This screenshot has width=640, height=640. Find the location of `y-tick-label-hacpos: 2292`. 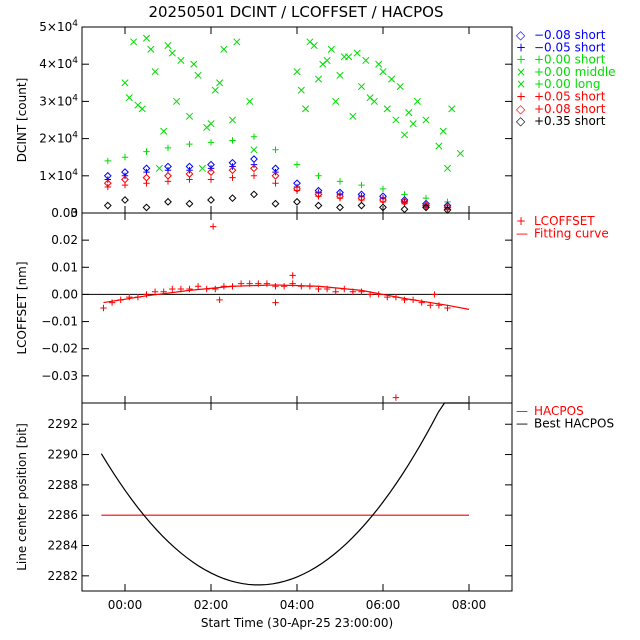

y-tick-label-hacpos: 2292 is located at coordinates (62, 424).